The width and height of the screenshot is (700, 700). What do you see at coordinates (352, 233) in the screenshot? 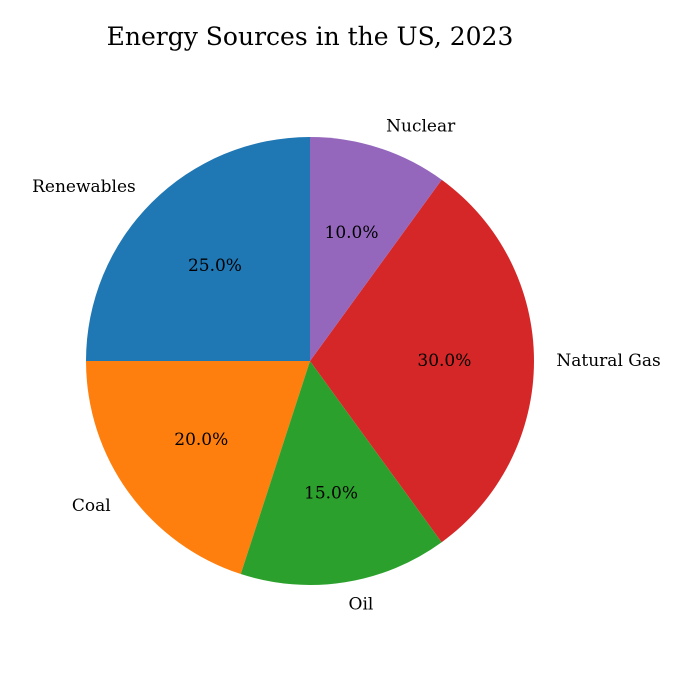
I see `slice-percent-nuclear: 10.0%` at bounding box center [352, 233].